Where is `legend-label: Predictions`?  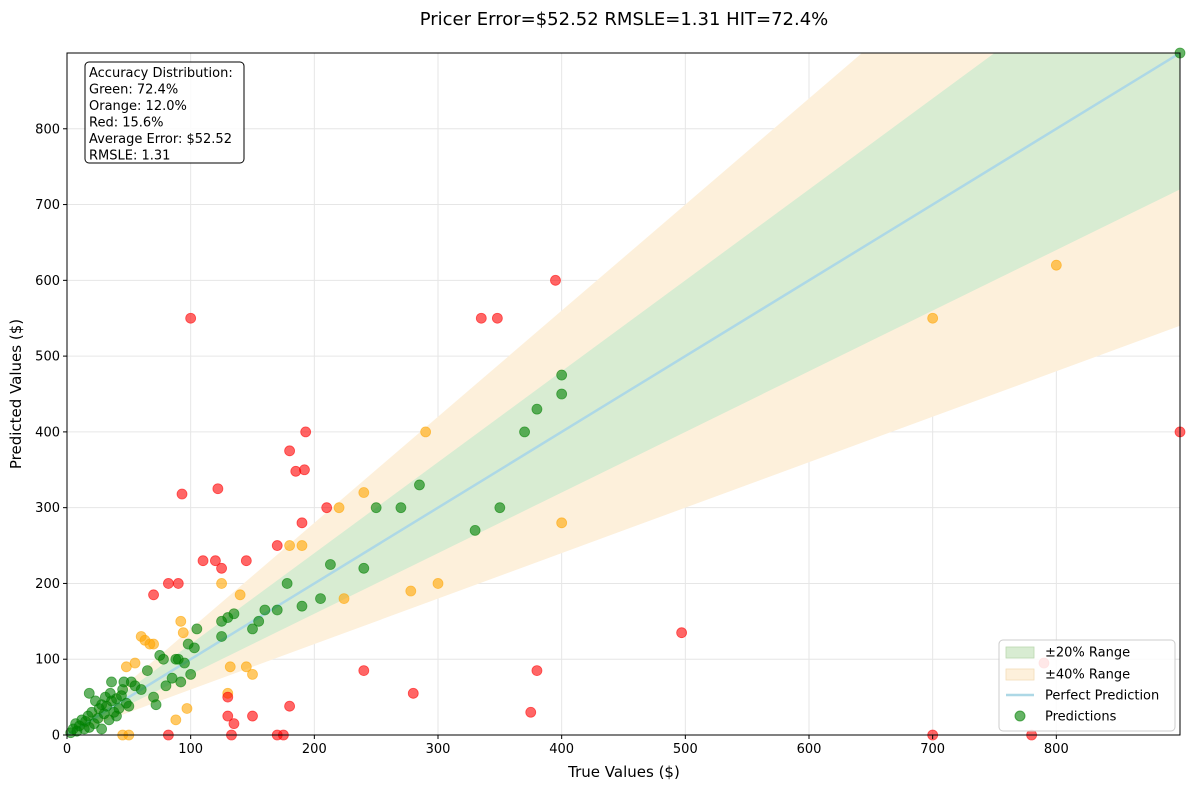 legend-label: Predictions is located at coordinates (1081, 717).